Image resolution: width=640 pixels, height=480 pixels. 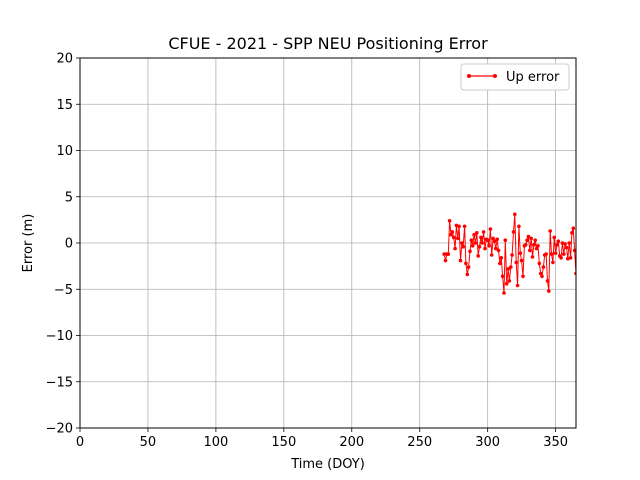 I want to click on y-tick-label: −5, so click(x=63, y=290).